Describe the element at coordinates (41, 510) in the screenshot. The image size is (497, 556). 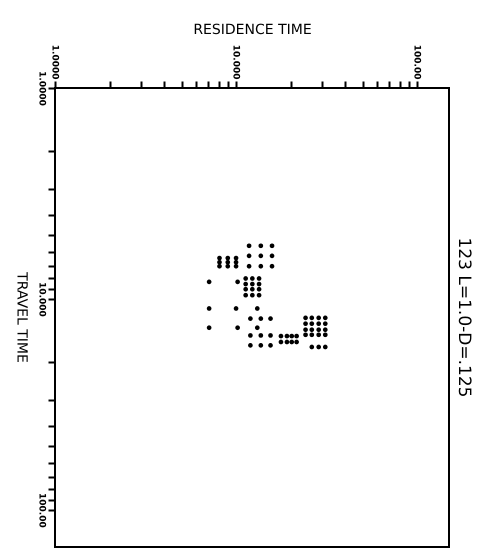
I see `y-tick-label: 100.00` at that location.